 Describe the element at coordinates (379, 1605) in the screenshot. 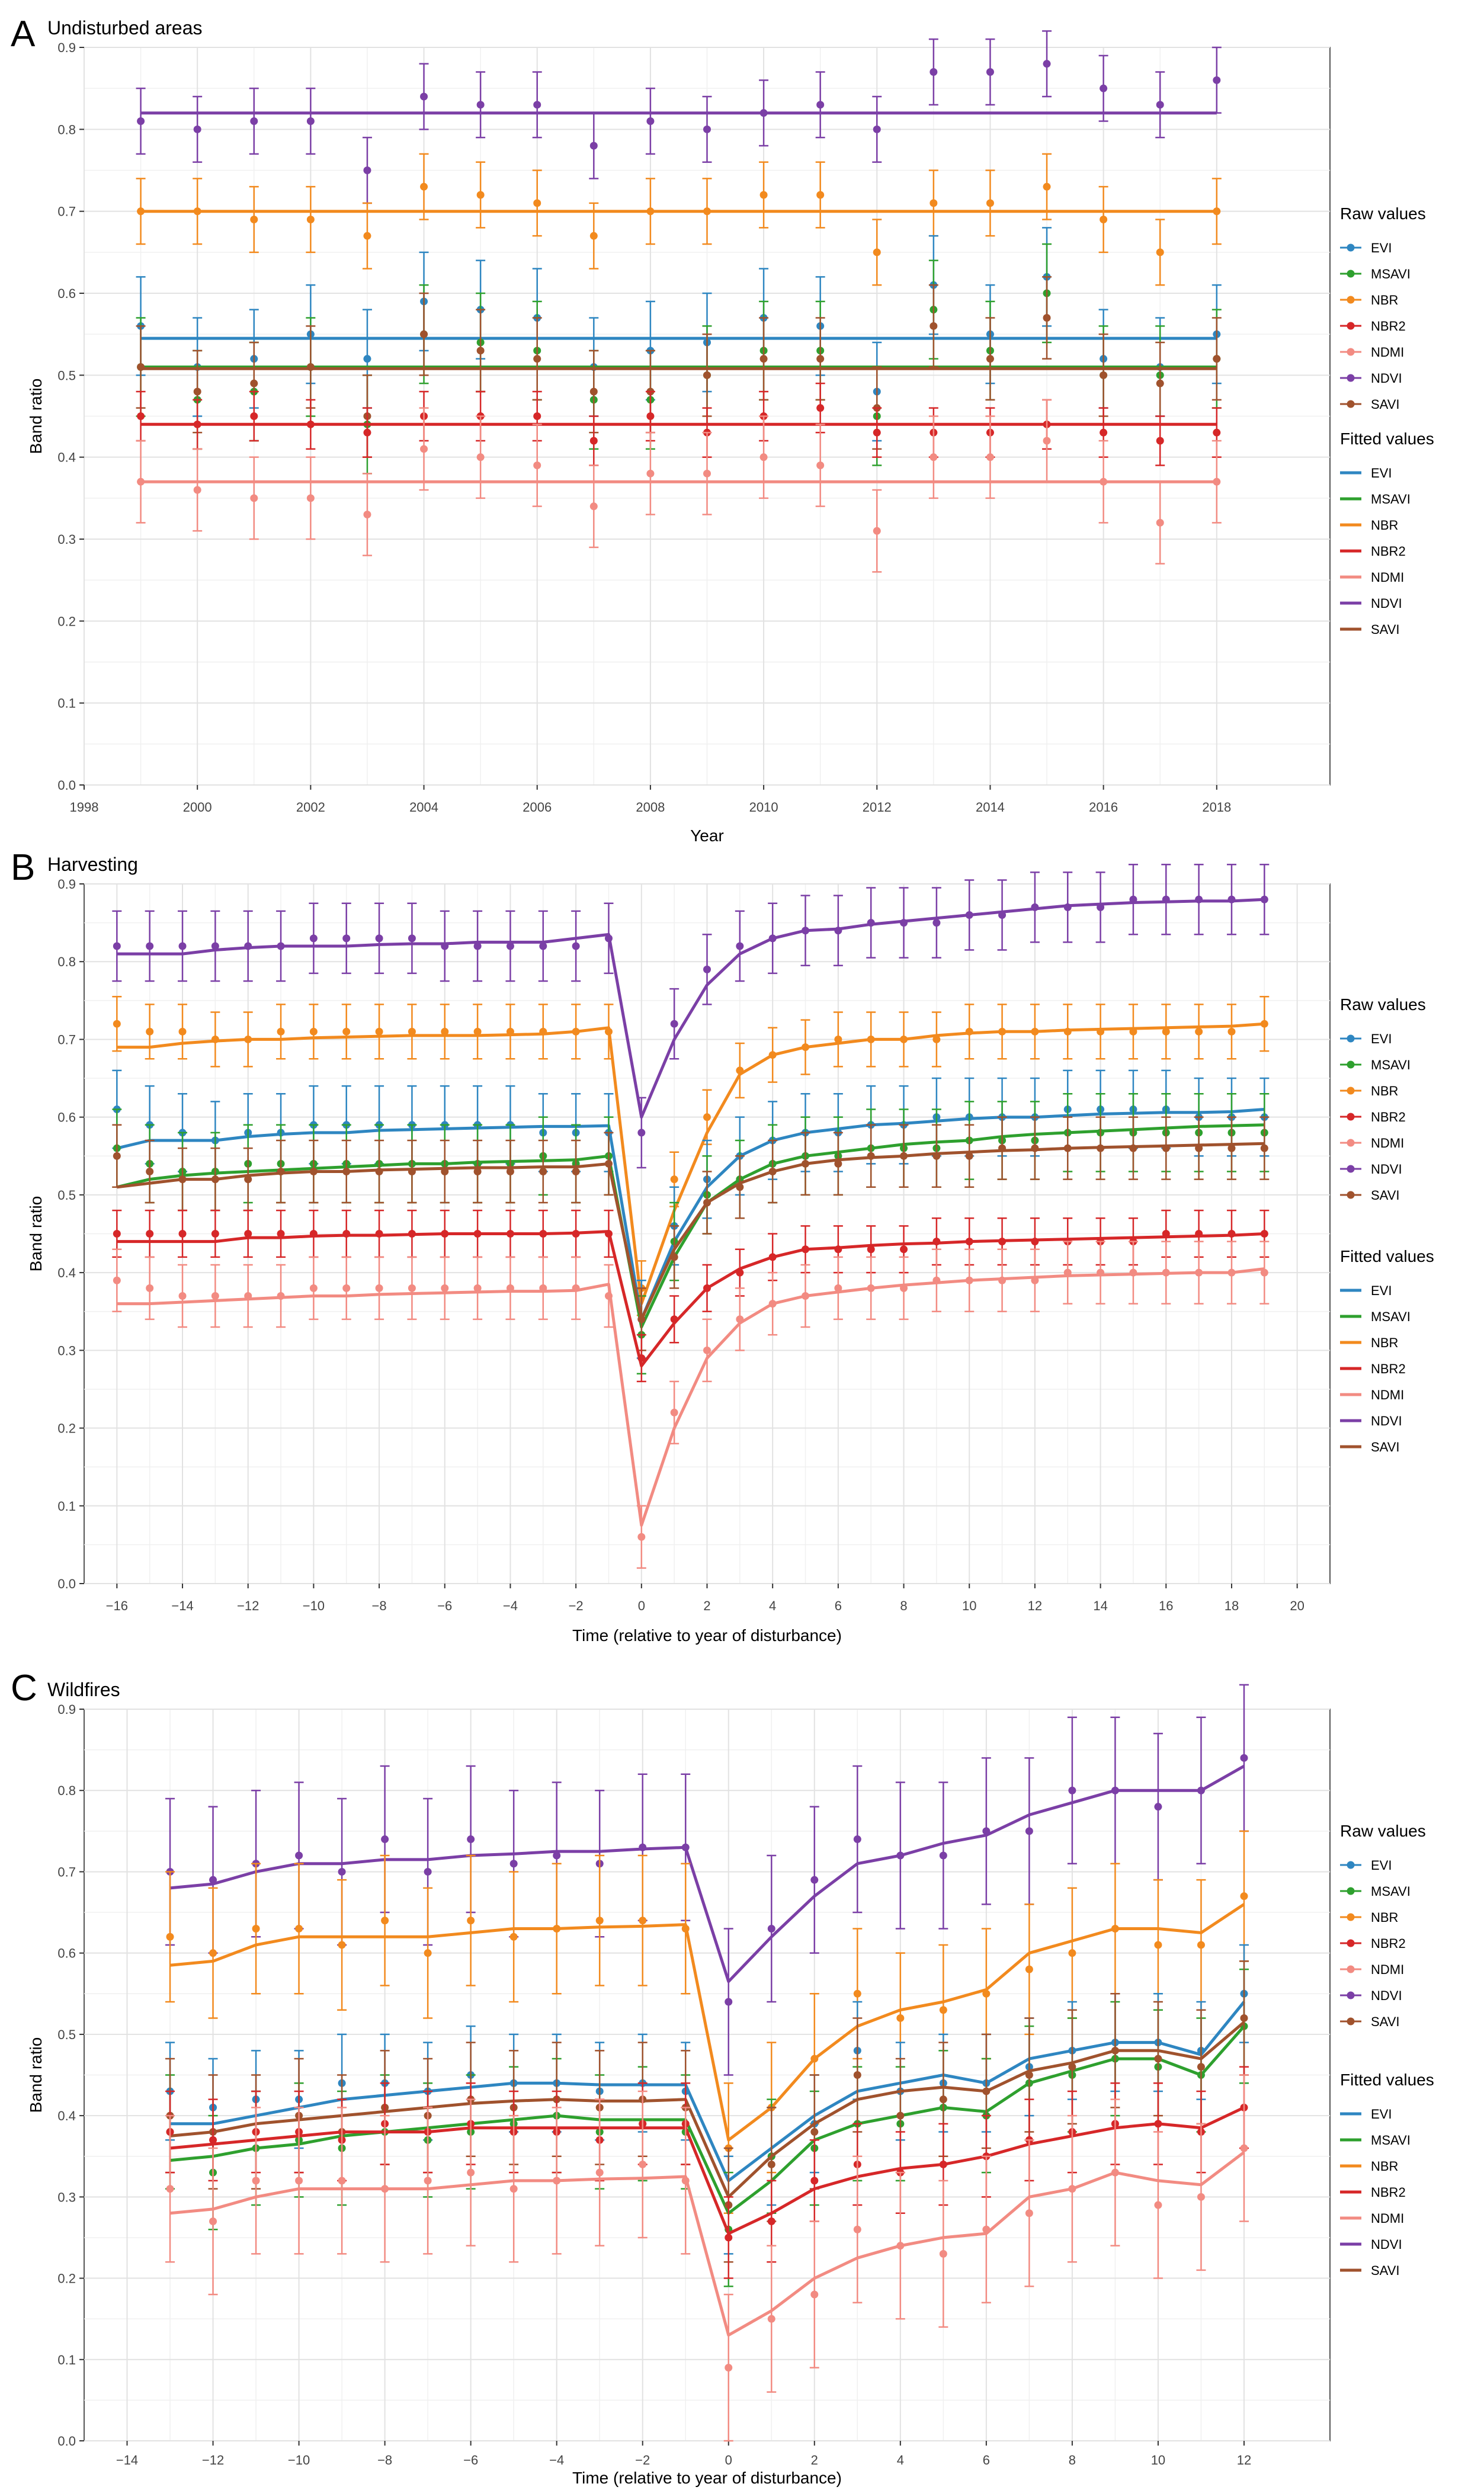

I see `x-tick-label: −8` at that location.